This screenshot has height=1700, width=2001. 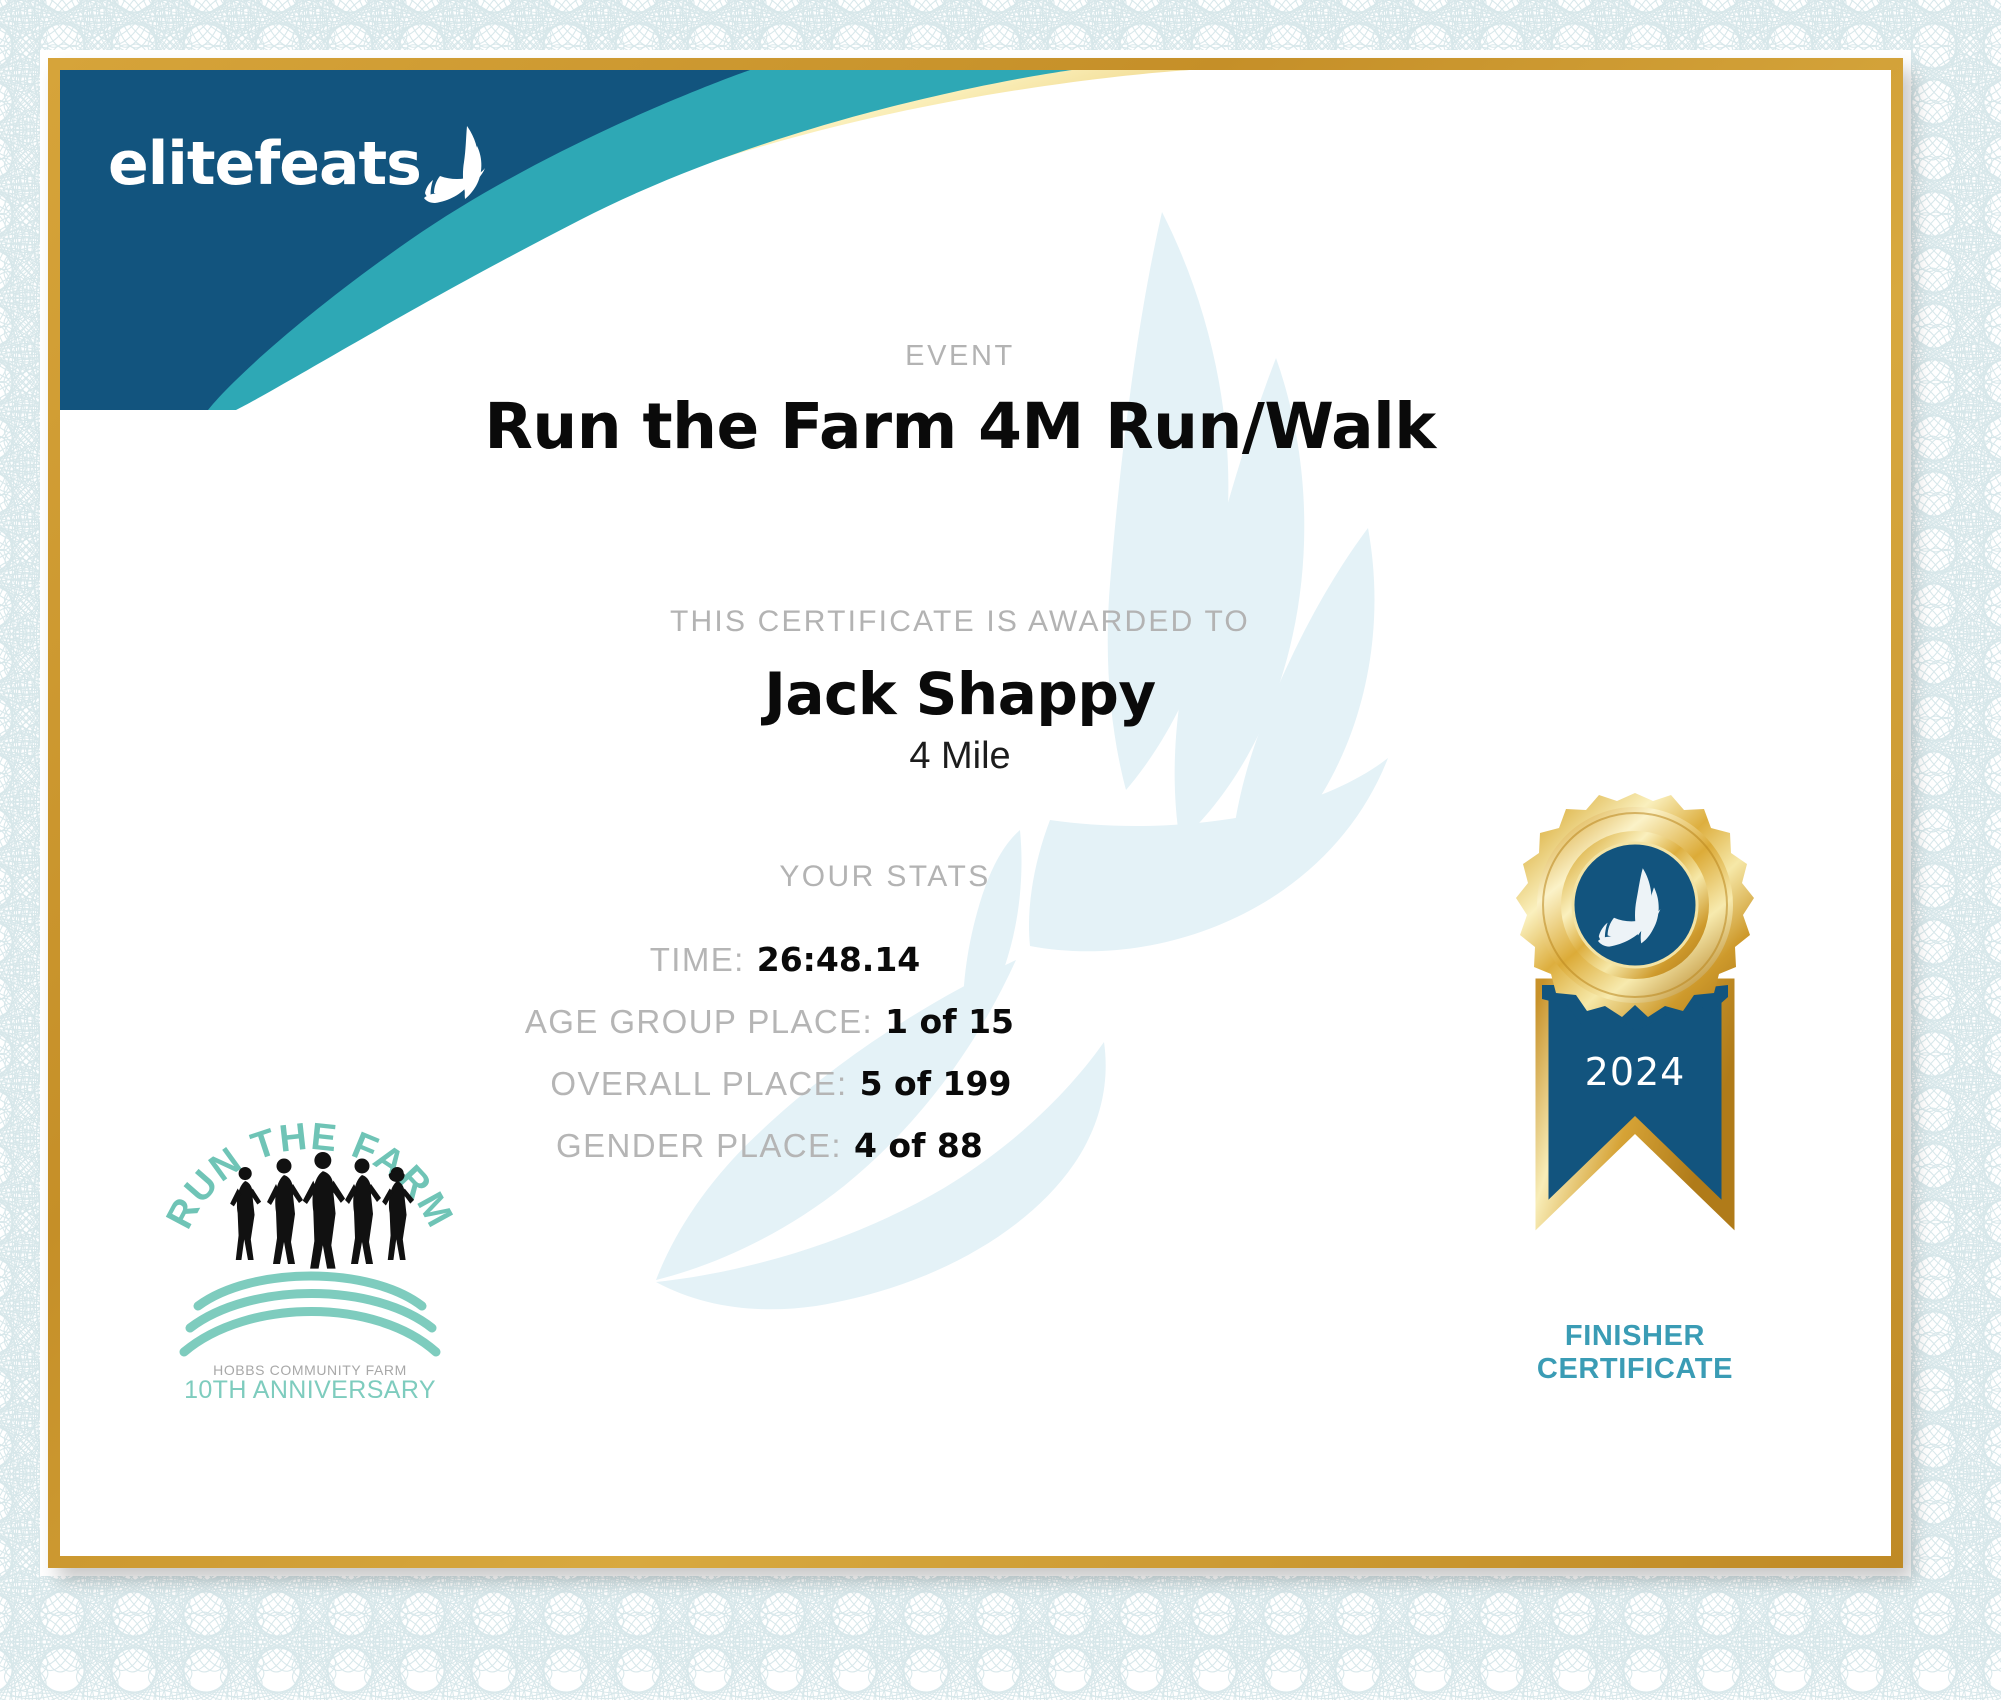 I want to click on stat-row-overall-place: OVERALL PLACE: 5 of 199, so click(x=785, y=1095).